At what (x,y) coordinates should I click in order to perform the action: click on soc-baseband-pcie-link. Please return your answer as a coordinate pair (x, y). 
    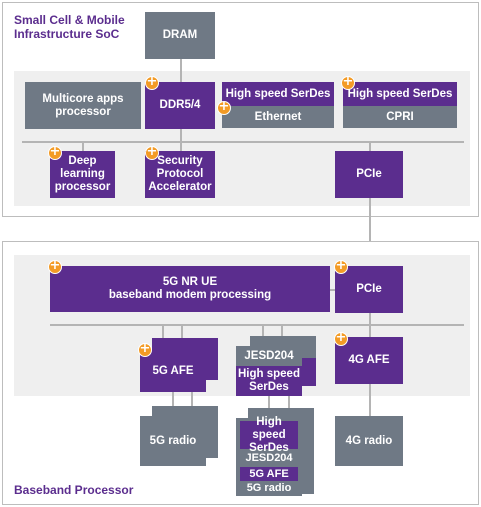
    Looking at the image, I should click on (370, 232).